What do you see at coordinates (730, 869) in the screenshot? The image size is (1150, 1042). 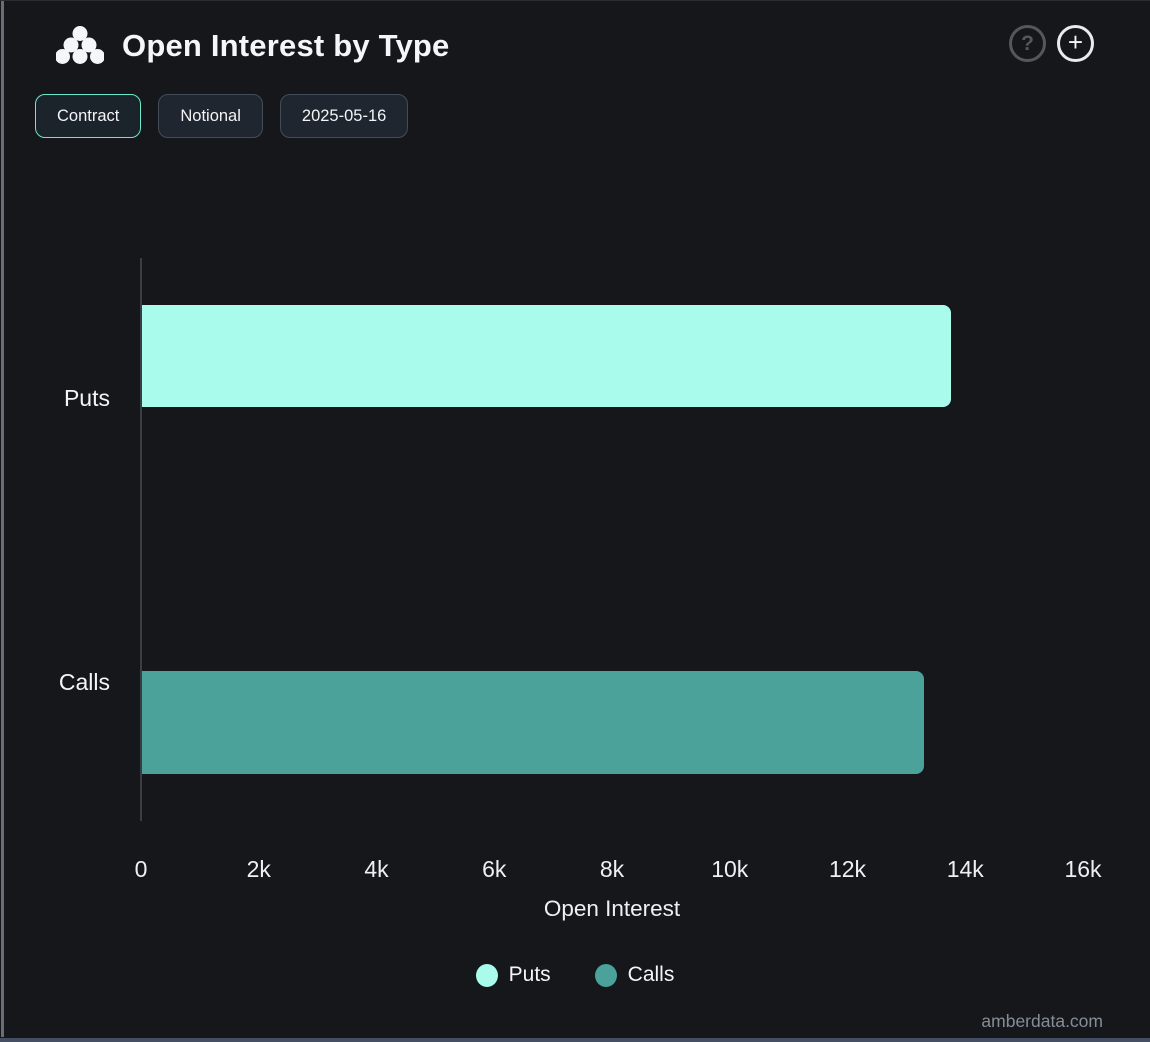 I see `x-tick: 10k` at bounding box center [730, 869].